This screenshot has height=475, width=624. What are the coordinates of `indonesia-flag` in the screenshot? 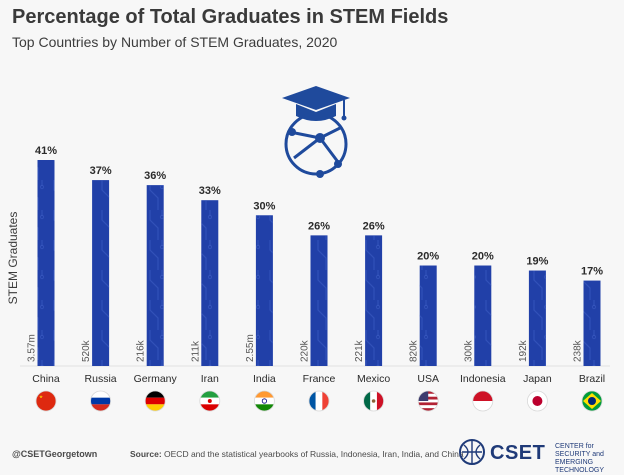 It's located at (483, 401).